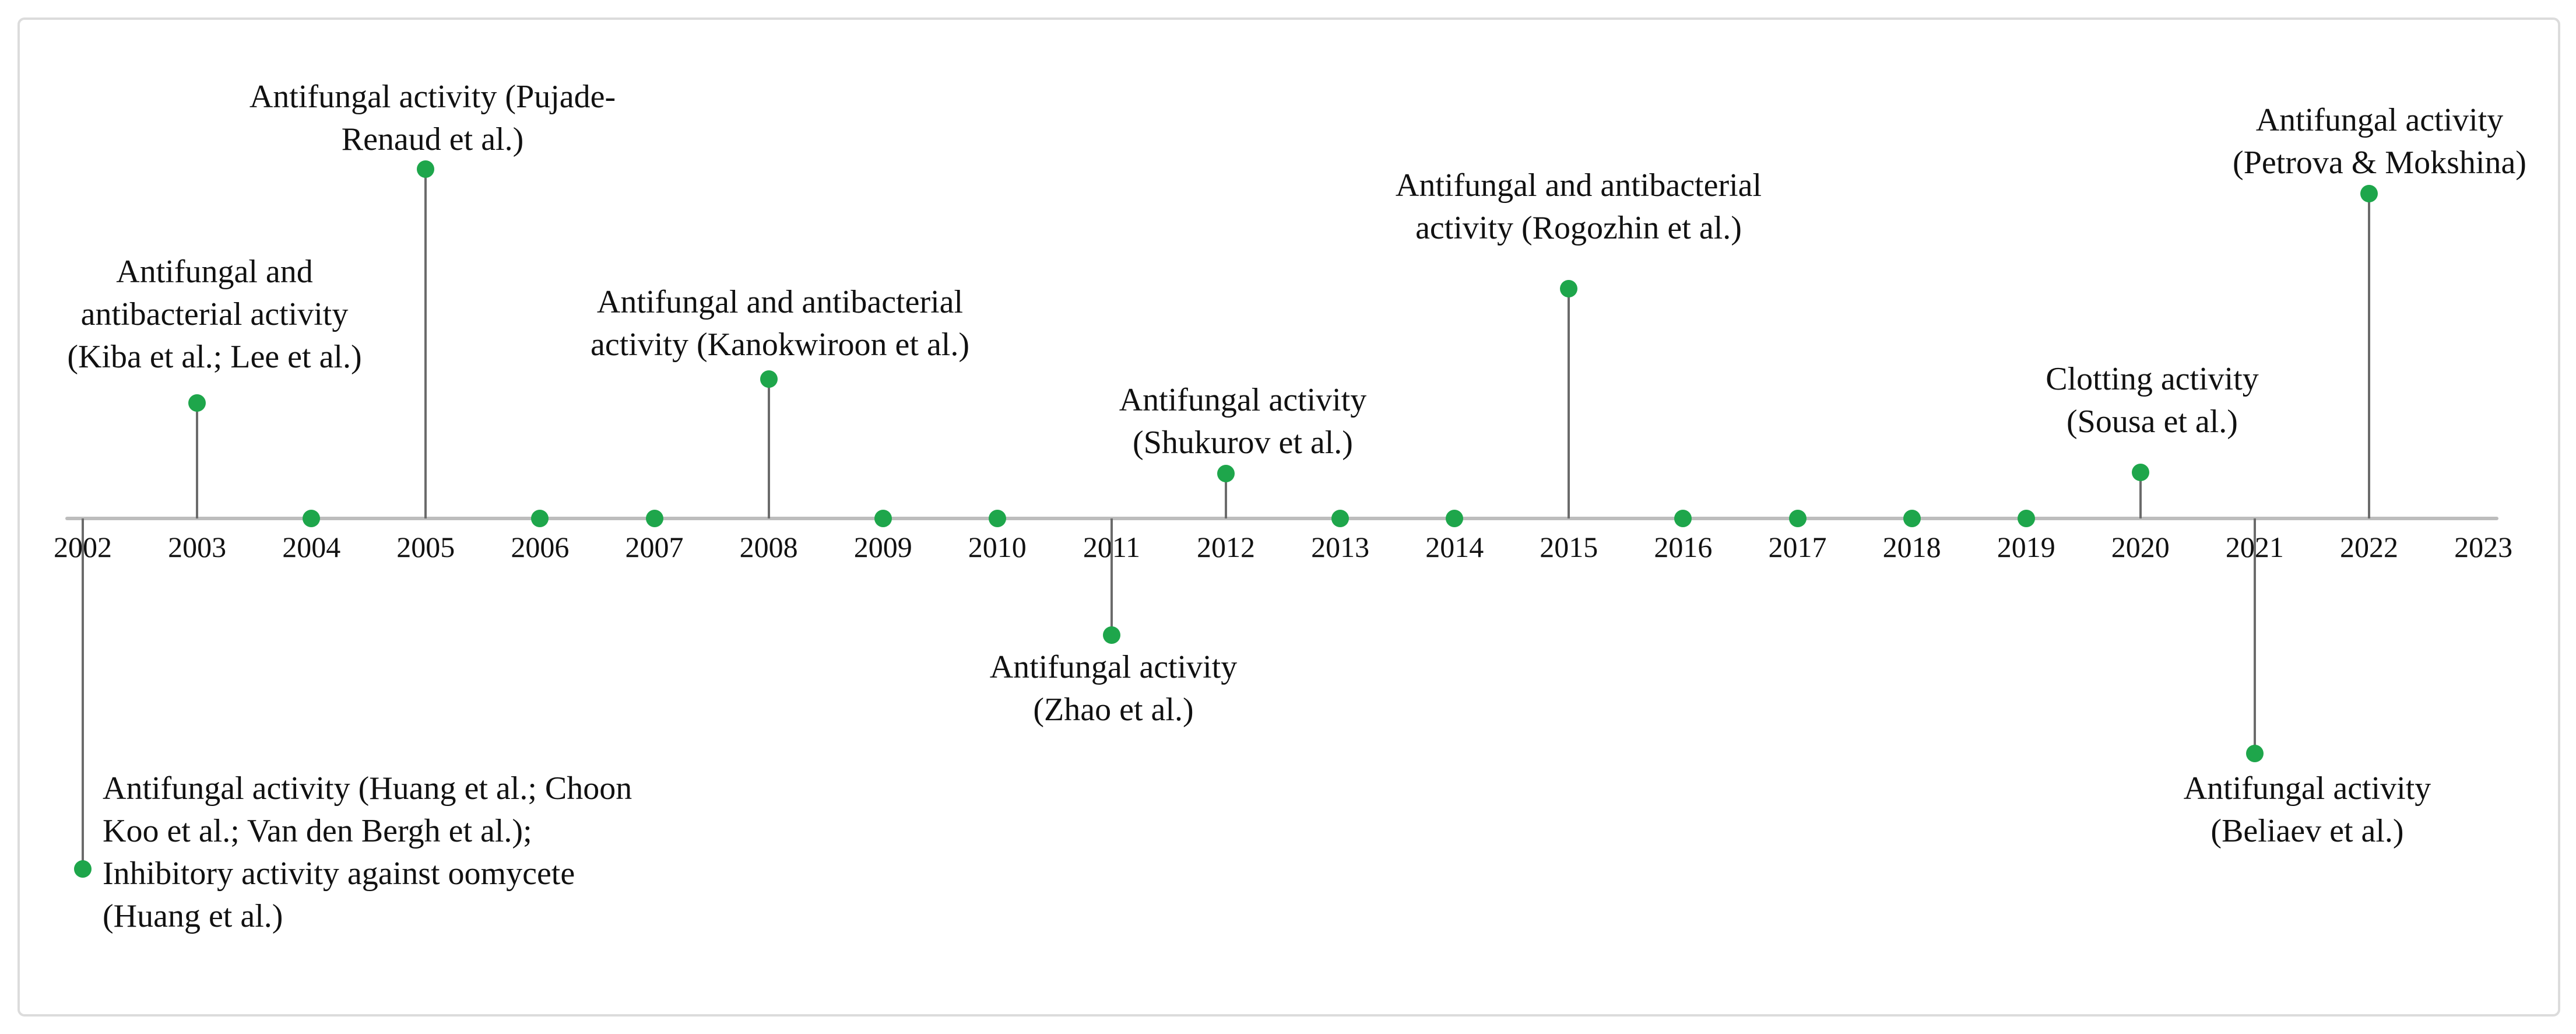 Image resolution: width=2576 pixels, height=1034 pixels. What do you see at coordinates (1578, 228) in the screenshot?
I see `event-label-line: activity (Rogozhin et al.)` at bounding box center [1578, 228].